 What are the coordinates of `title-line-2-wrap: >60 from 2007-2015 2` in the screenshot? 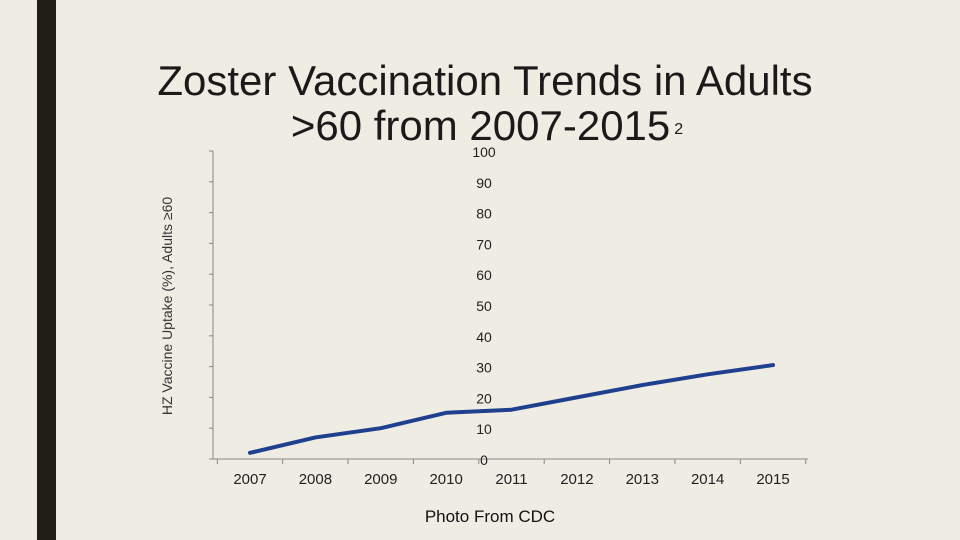 It's located at (485, 125).